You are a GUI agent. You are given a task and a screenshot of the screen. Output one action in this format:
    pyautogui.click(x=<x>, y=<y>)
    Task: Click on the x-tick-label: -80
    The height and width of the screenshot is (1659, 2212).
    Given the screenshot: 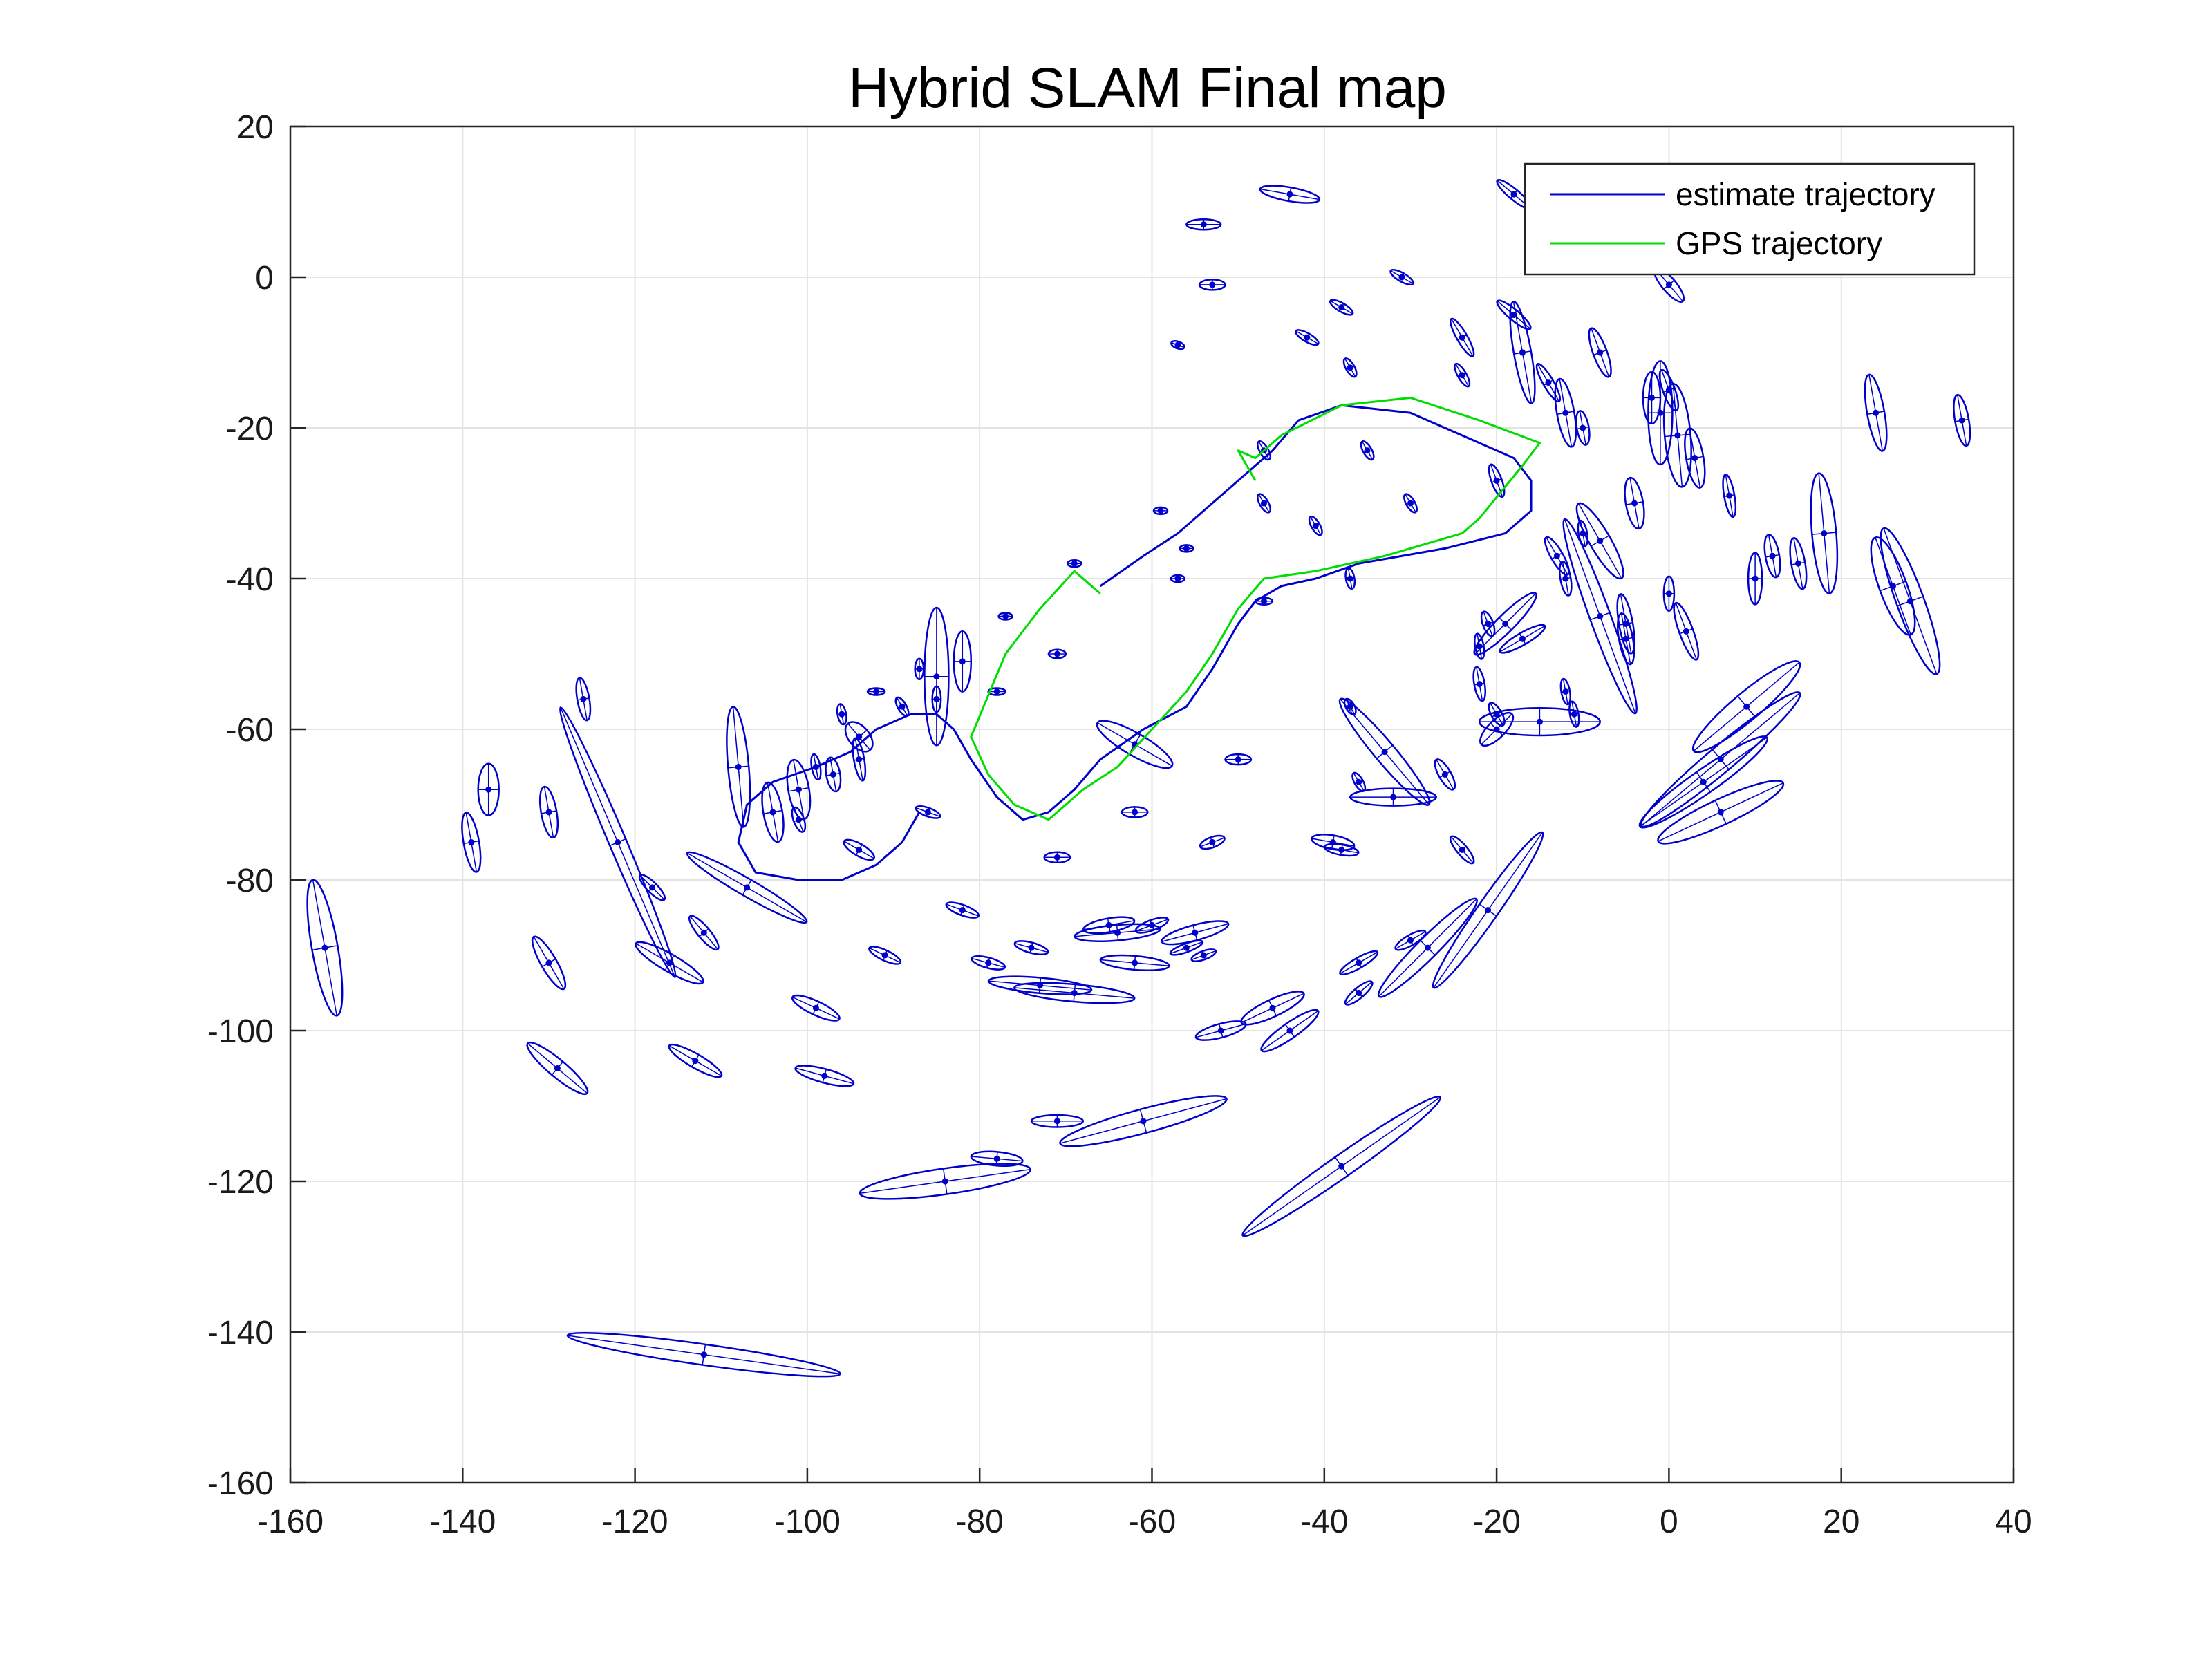 What is the action you would take?
    pyautogui.click(x=980, y=1521)
    